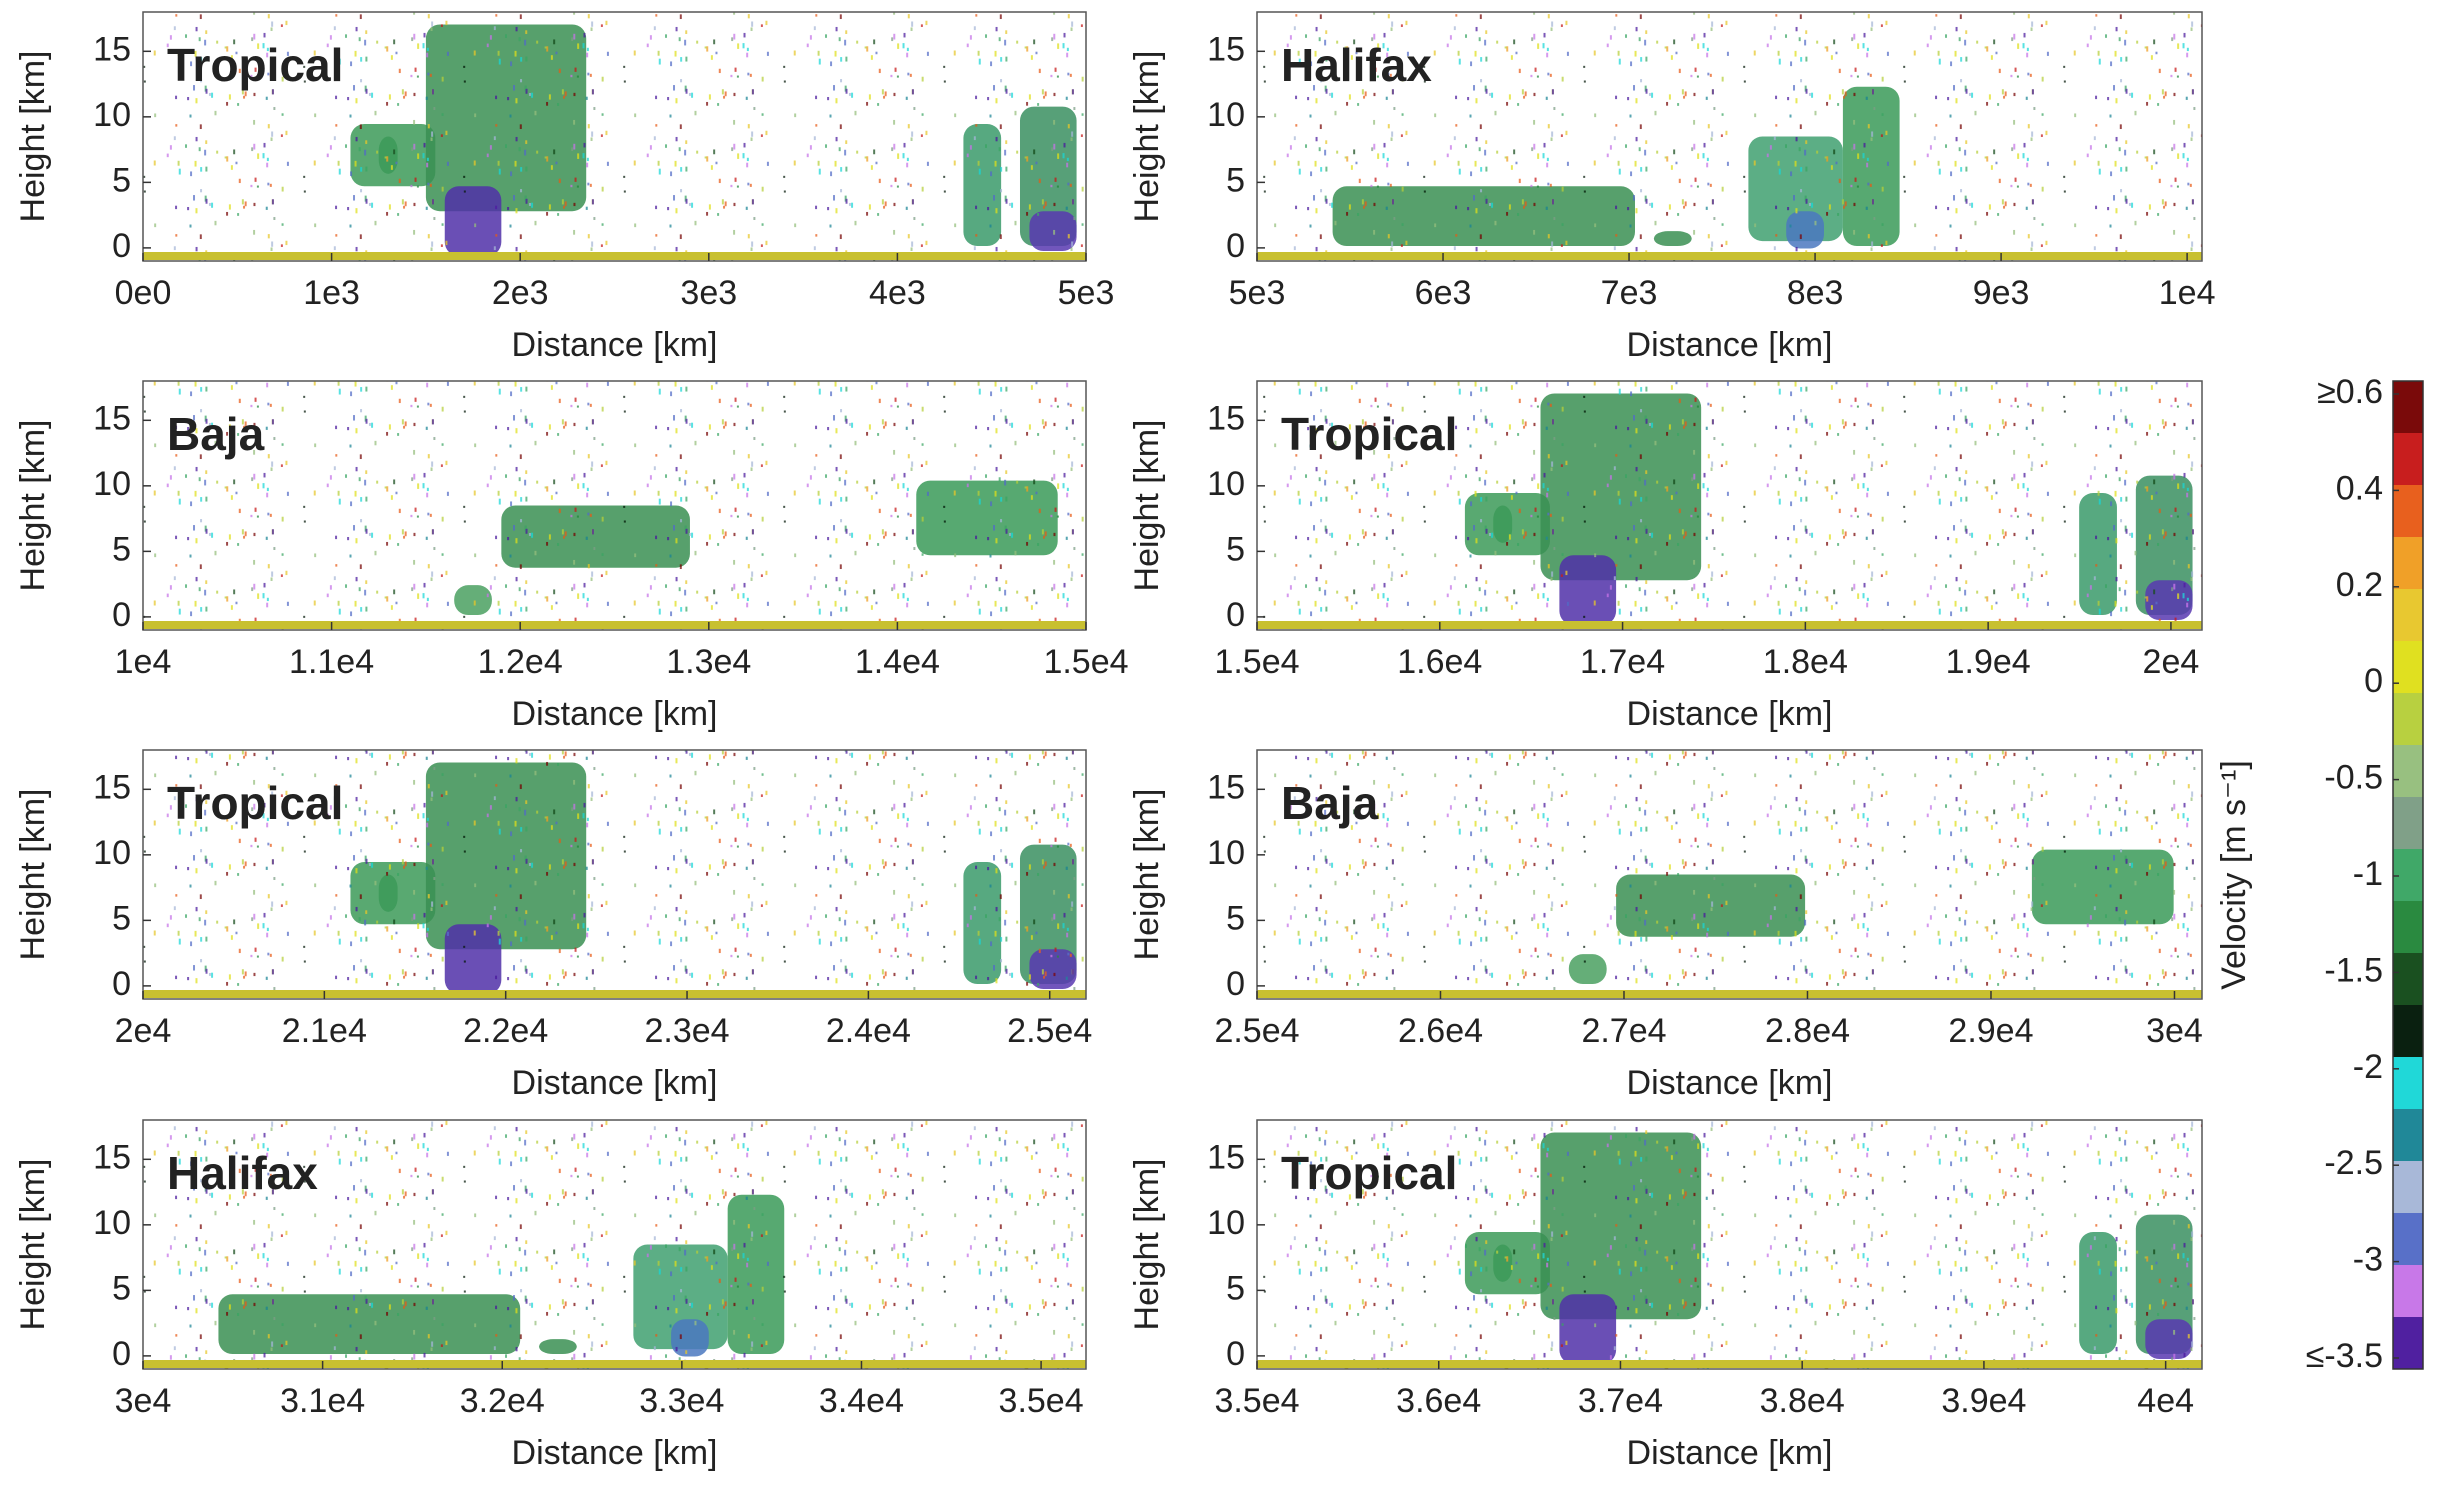  What do you see at coordinates (1356, 65) in the screenshot?
I see `panel-title: Halifax` at bounding box center [1356, 65].